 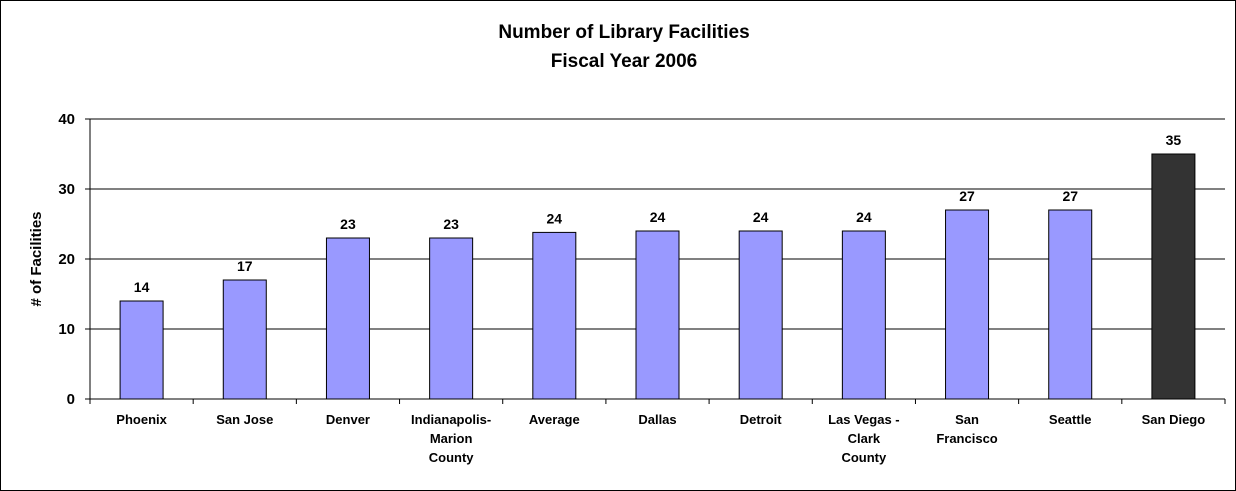 What do you see at coordinates (966, 429) in the screenshot?
I see `x-tick-label: San Francisco` at bounding box center [966, 429].